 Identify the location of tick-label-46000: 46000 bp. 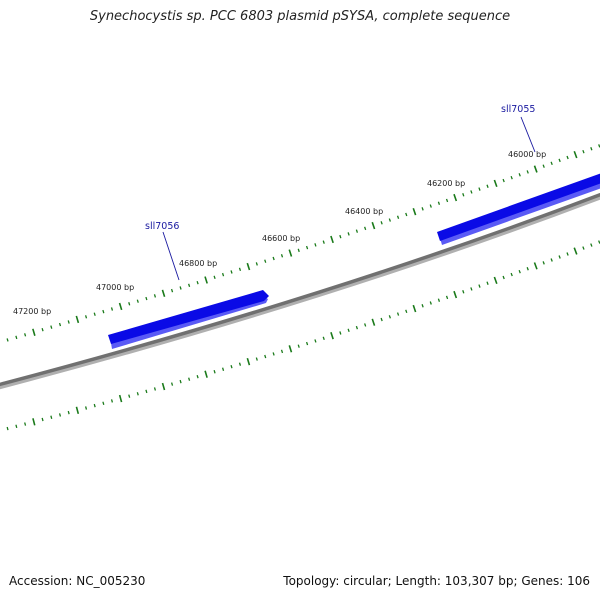
(527, 154).